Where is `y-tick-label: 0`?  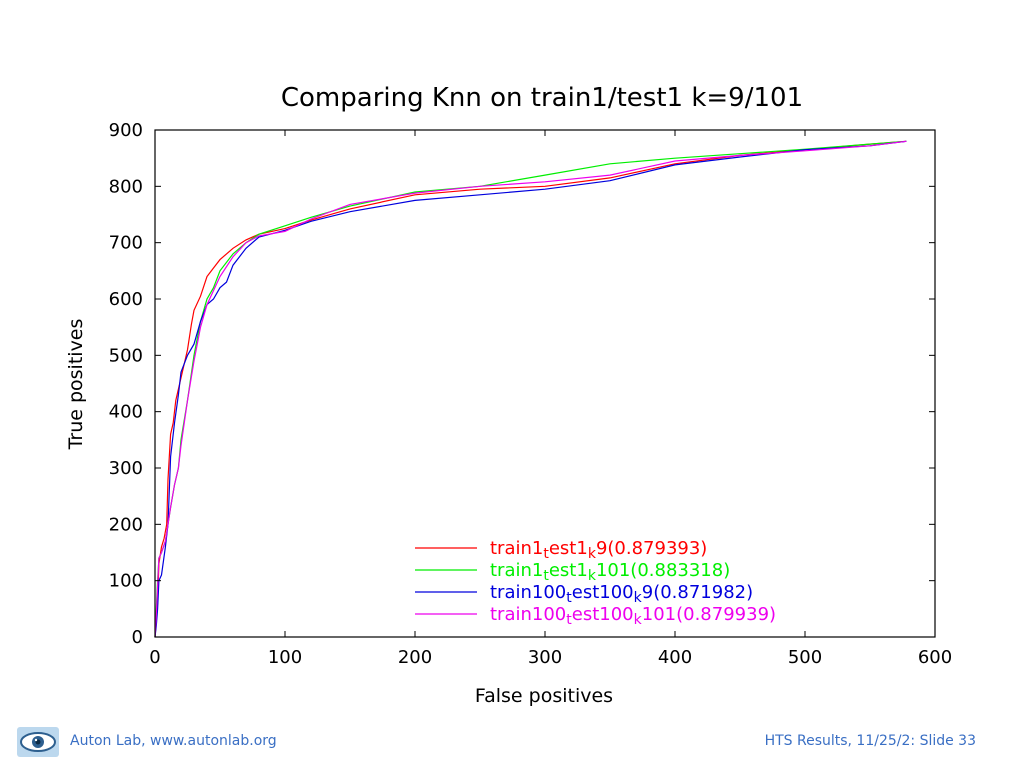
y-tick-label: 0 is located at coordinates (137, 637).